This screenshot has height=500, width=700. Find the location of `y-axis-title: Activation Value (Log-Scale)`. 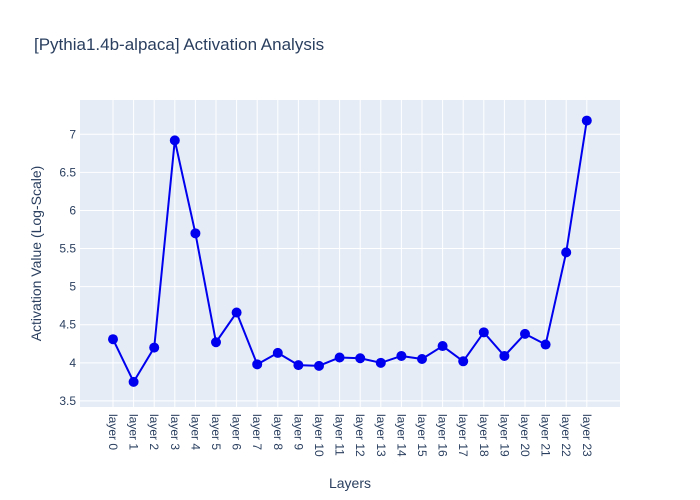

y-axis-title: Activation Value (Log-Scale) is located at coordinates (36, 254).